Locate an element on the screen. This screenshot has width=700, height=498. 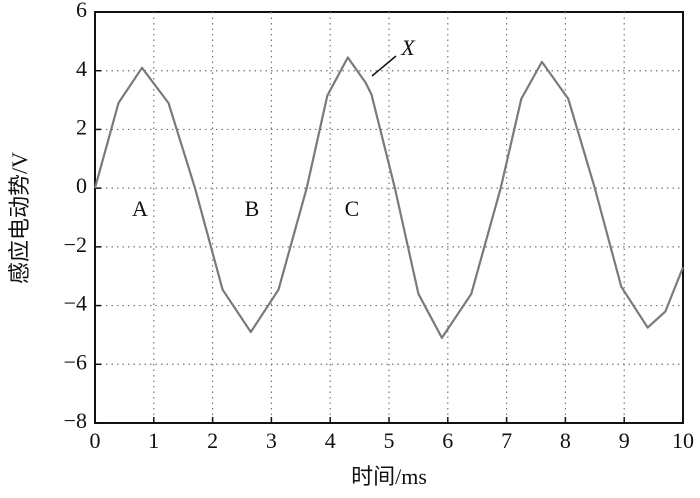
x-axis-label: 时间/ms is located at coordinates (389, 476).